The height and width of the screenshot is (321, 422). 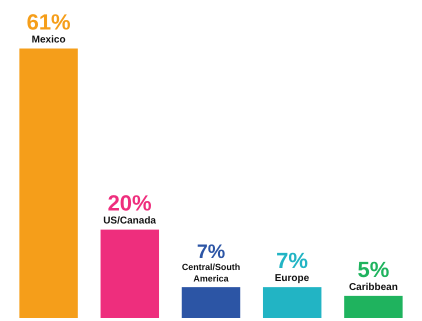 I want to click on data-label: 5%, so click(x=374, y=269).